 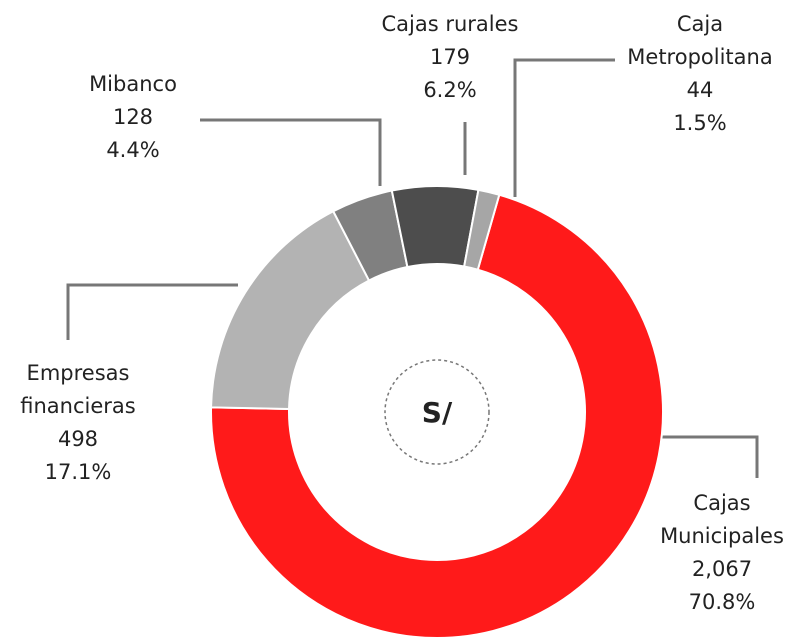 I want to click on center-label: S/, so click(x=437, y=412).